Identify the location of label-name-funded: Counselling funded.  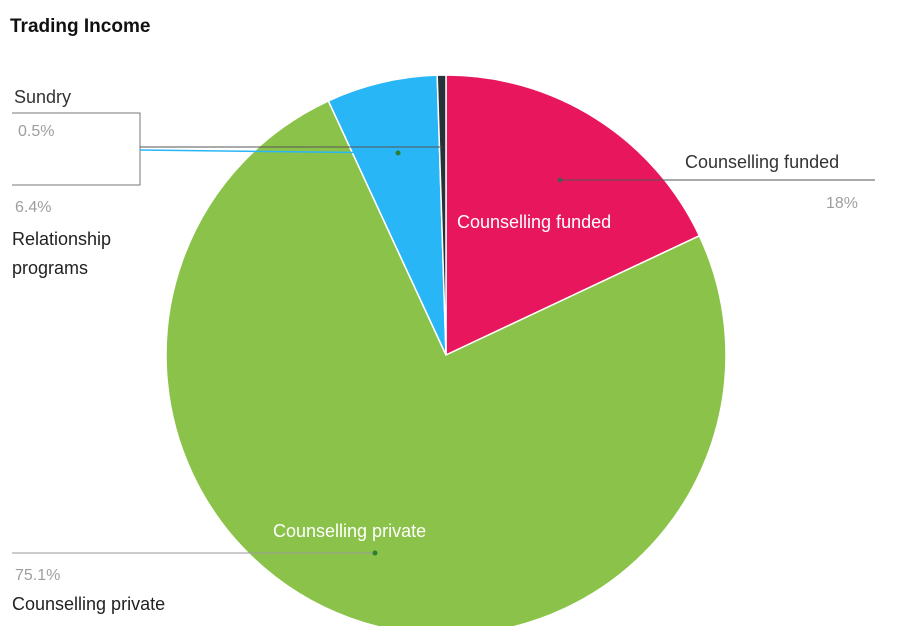
(762, 162).